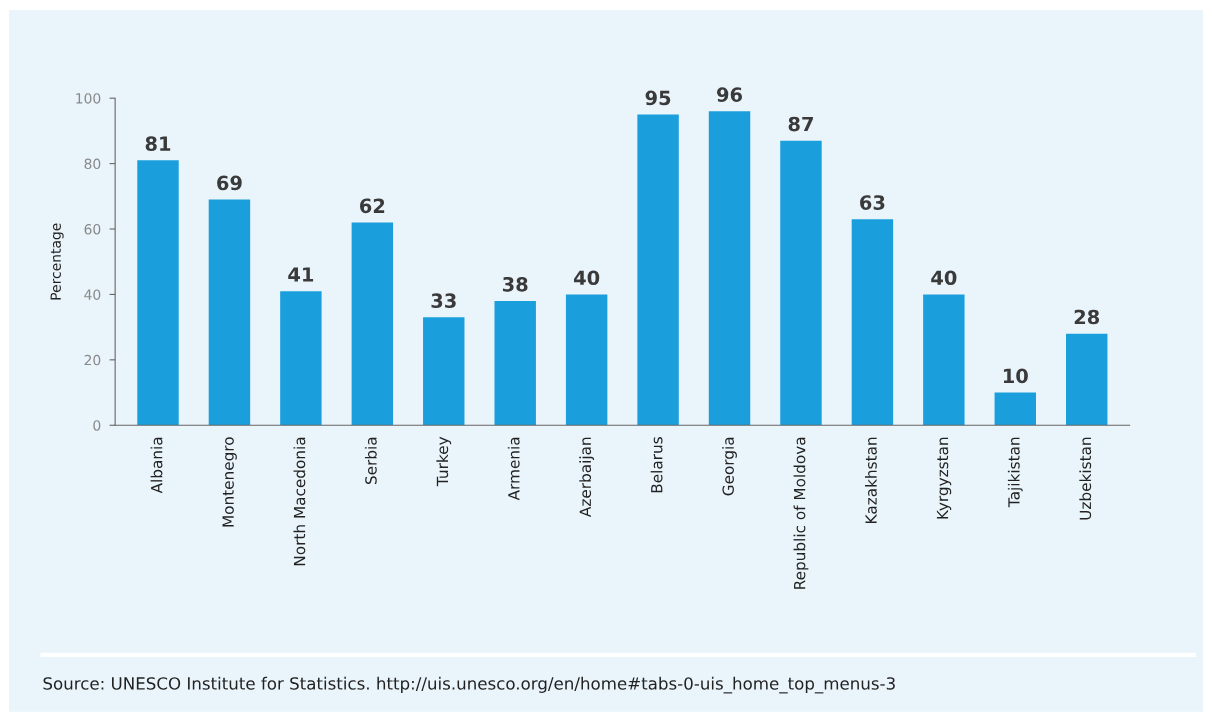 Image resolution: width=1212 pixels, height=722 pixels. What do you see at coordinates (57, 261) in the screenshot?
I see `y-axis-title: Percentage` at bounding box center [57, 261].